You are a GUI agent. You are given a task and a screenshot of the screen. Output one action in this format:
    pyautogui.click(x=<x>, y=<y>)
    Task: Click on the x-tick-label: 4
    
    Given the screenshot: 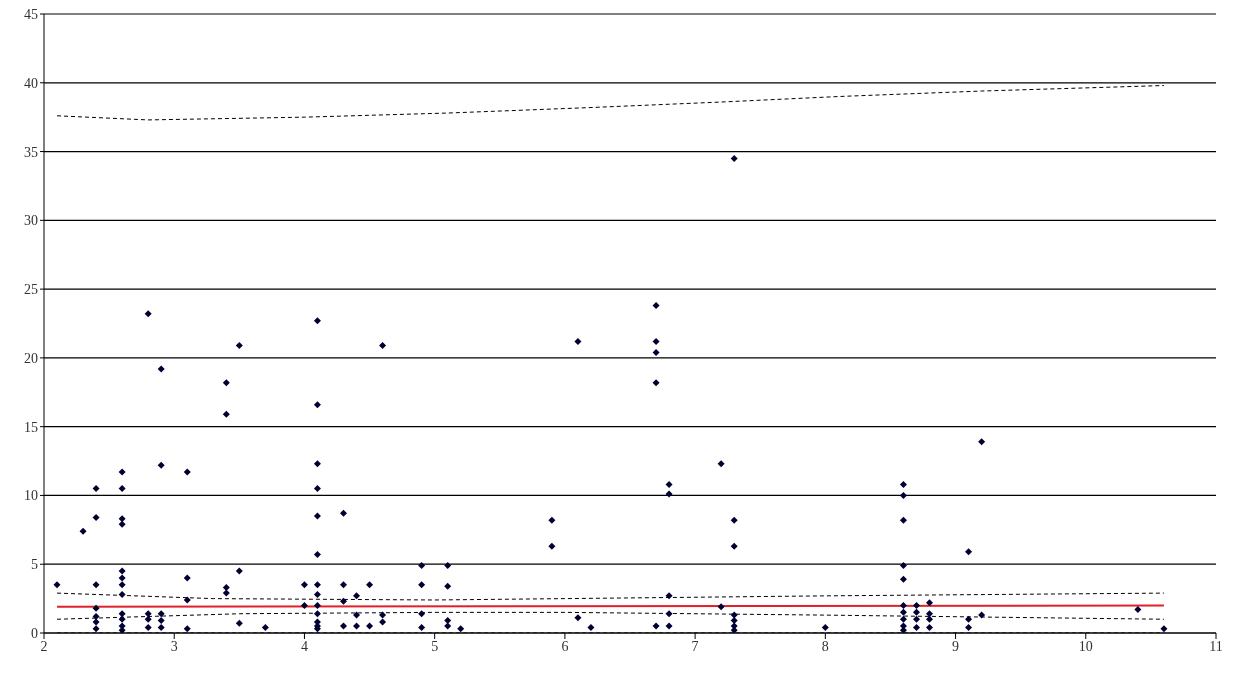 What is the action you would take?
    pyautogui.click(x=304, y=646)
    